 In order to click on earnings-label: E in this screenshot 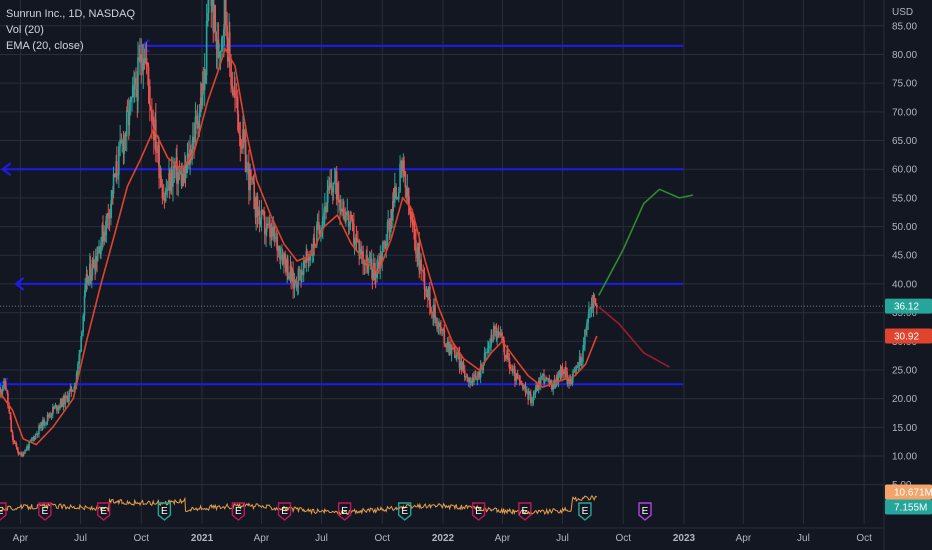, I will do `click(45, 511)`.